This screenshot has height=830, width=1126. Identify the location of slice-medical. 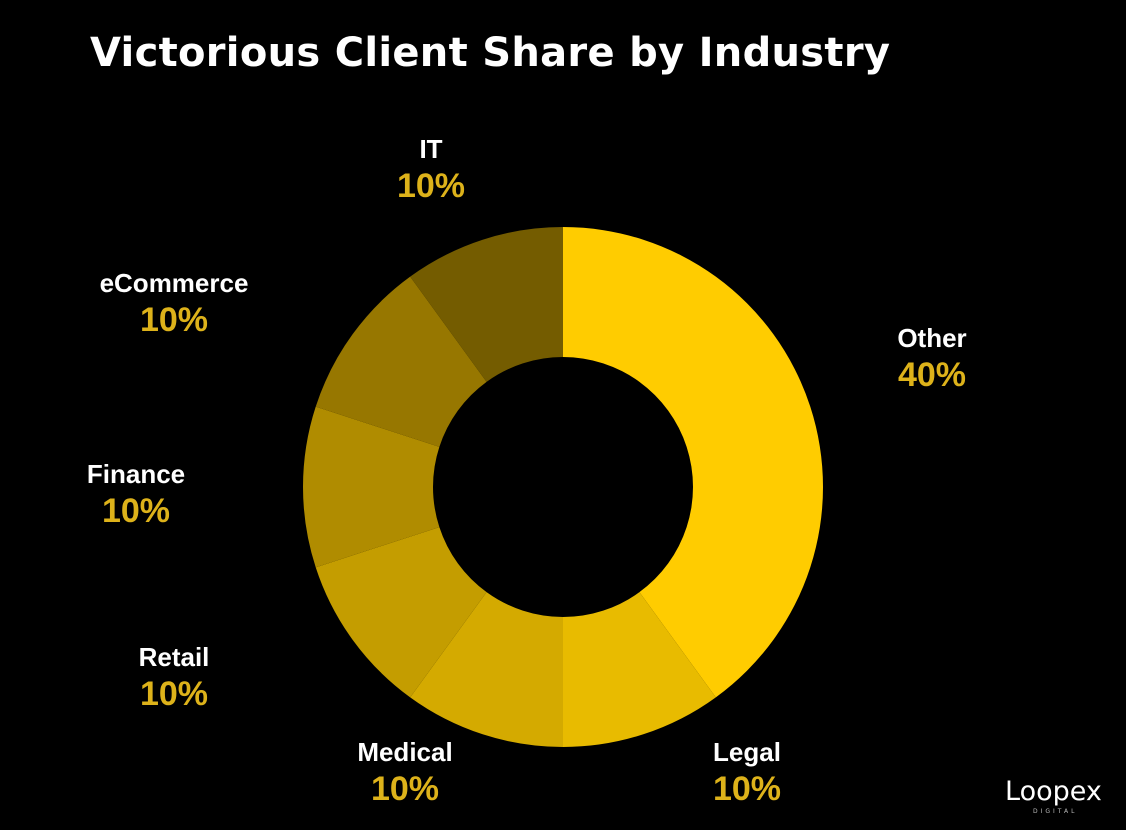
(486, 669).